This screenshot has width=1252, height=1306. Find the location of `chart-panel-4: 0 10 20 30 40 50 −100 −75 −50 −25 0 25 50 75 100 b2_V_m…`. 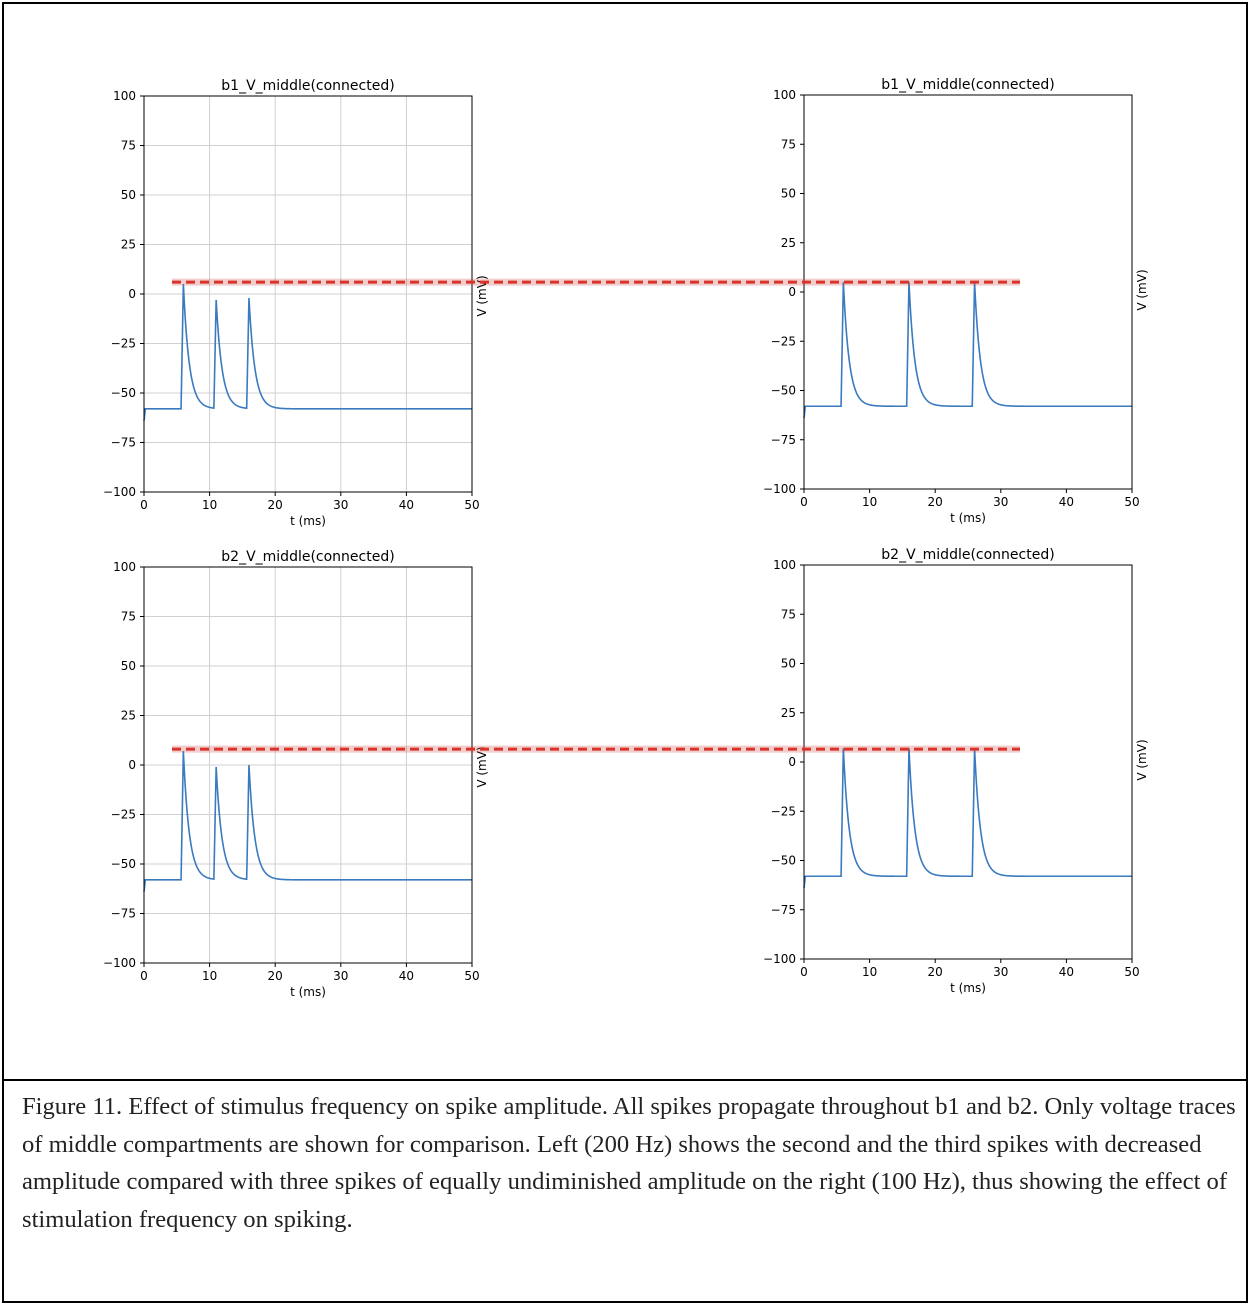

chart-panel-4: 0 10 20 30 40 50 −100 −75 −50 −25 0 25 50 75 100 b2_V_m… is located at coordinates (956, 771).